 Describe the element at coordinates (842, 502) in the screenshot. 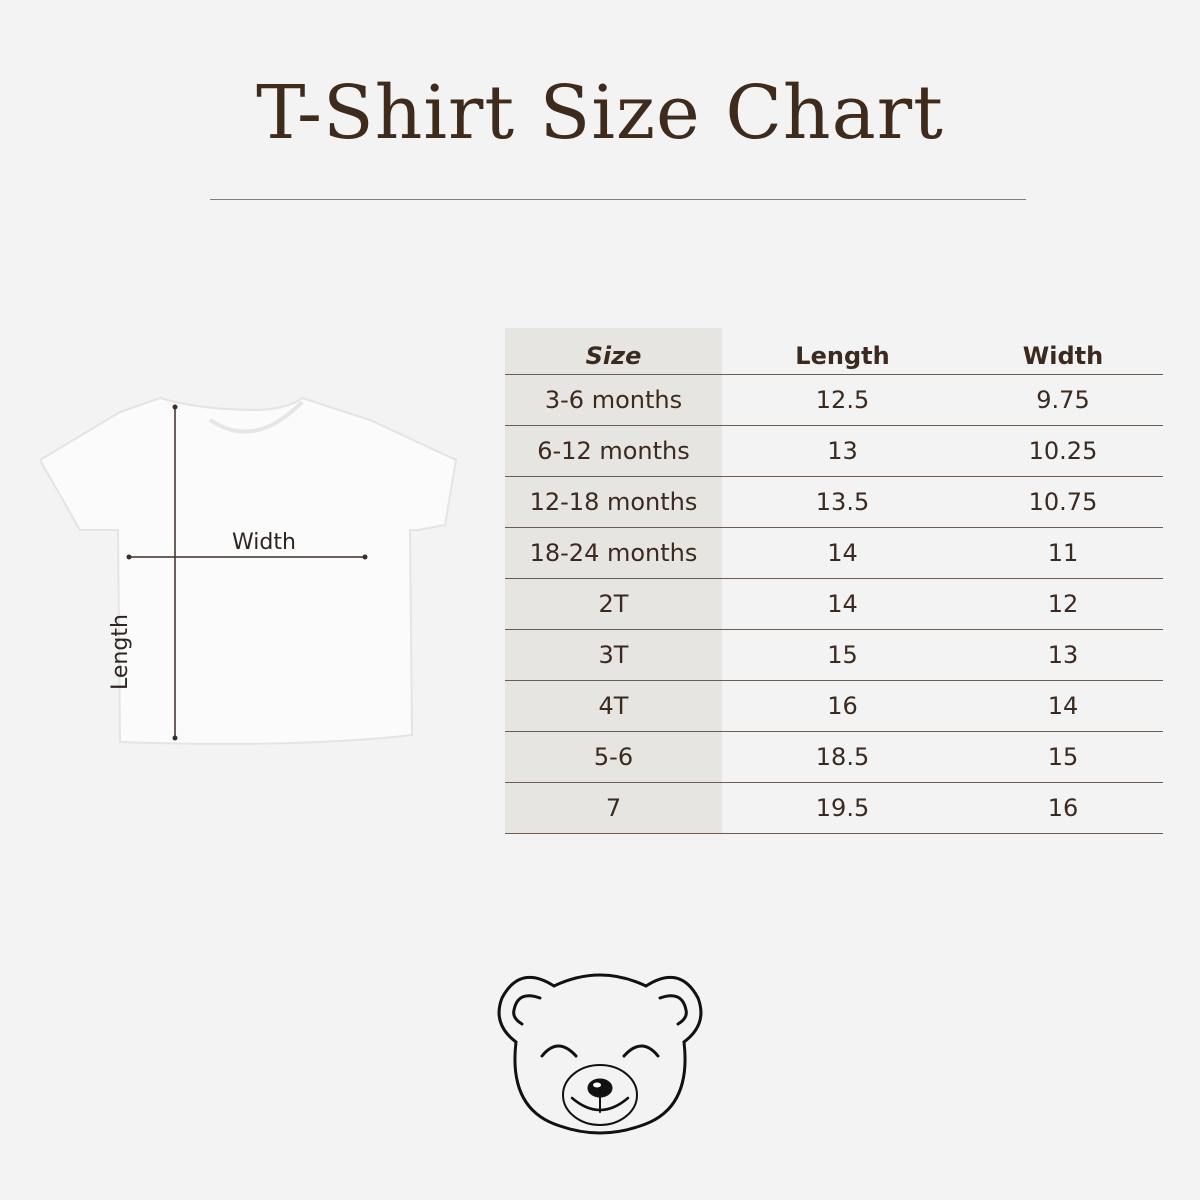

I see `length-cell: 13.5` at that location.